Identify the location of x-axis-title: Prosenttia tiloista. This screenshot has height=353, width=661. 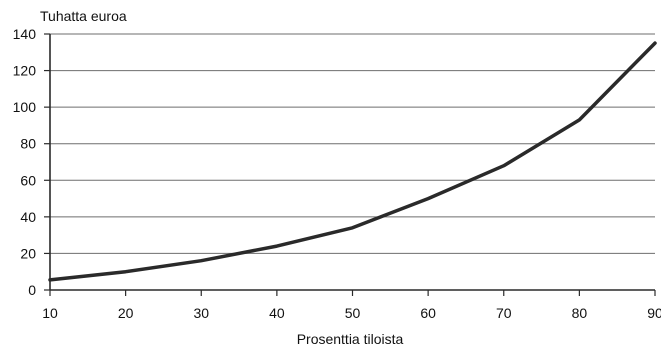
(350, 339).